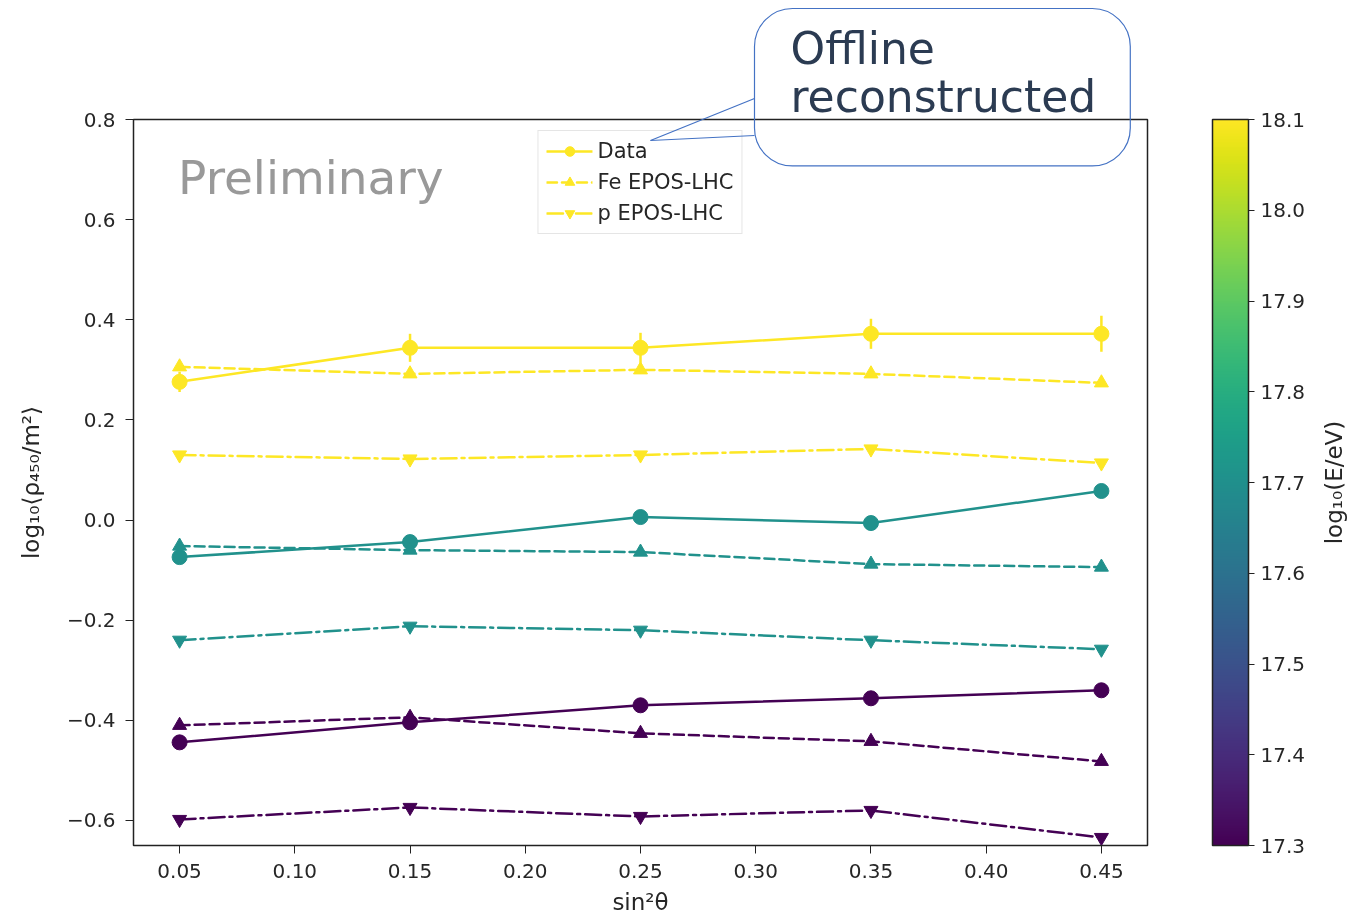 The height and width of the screenshot is (918, 1349). I want to click on annotation: Preliminary, so click(311, 177).